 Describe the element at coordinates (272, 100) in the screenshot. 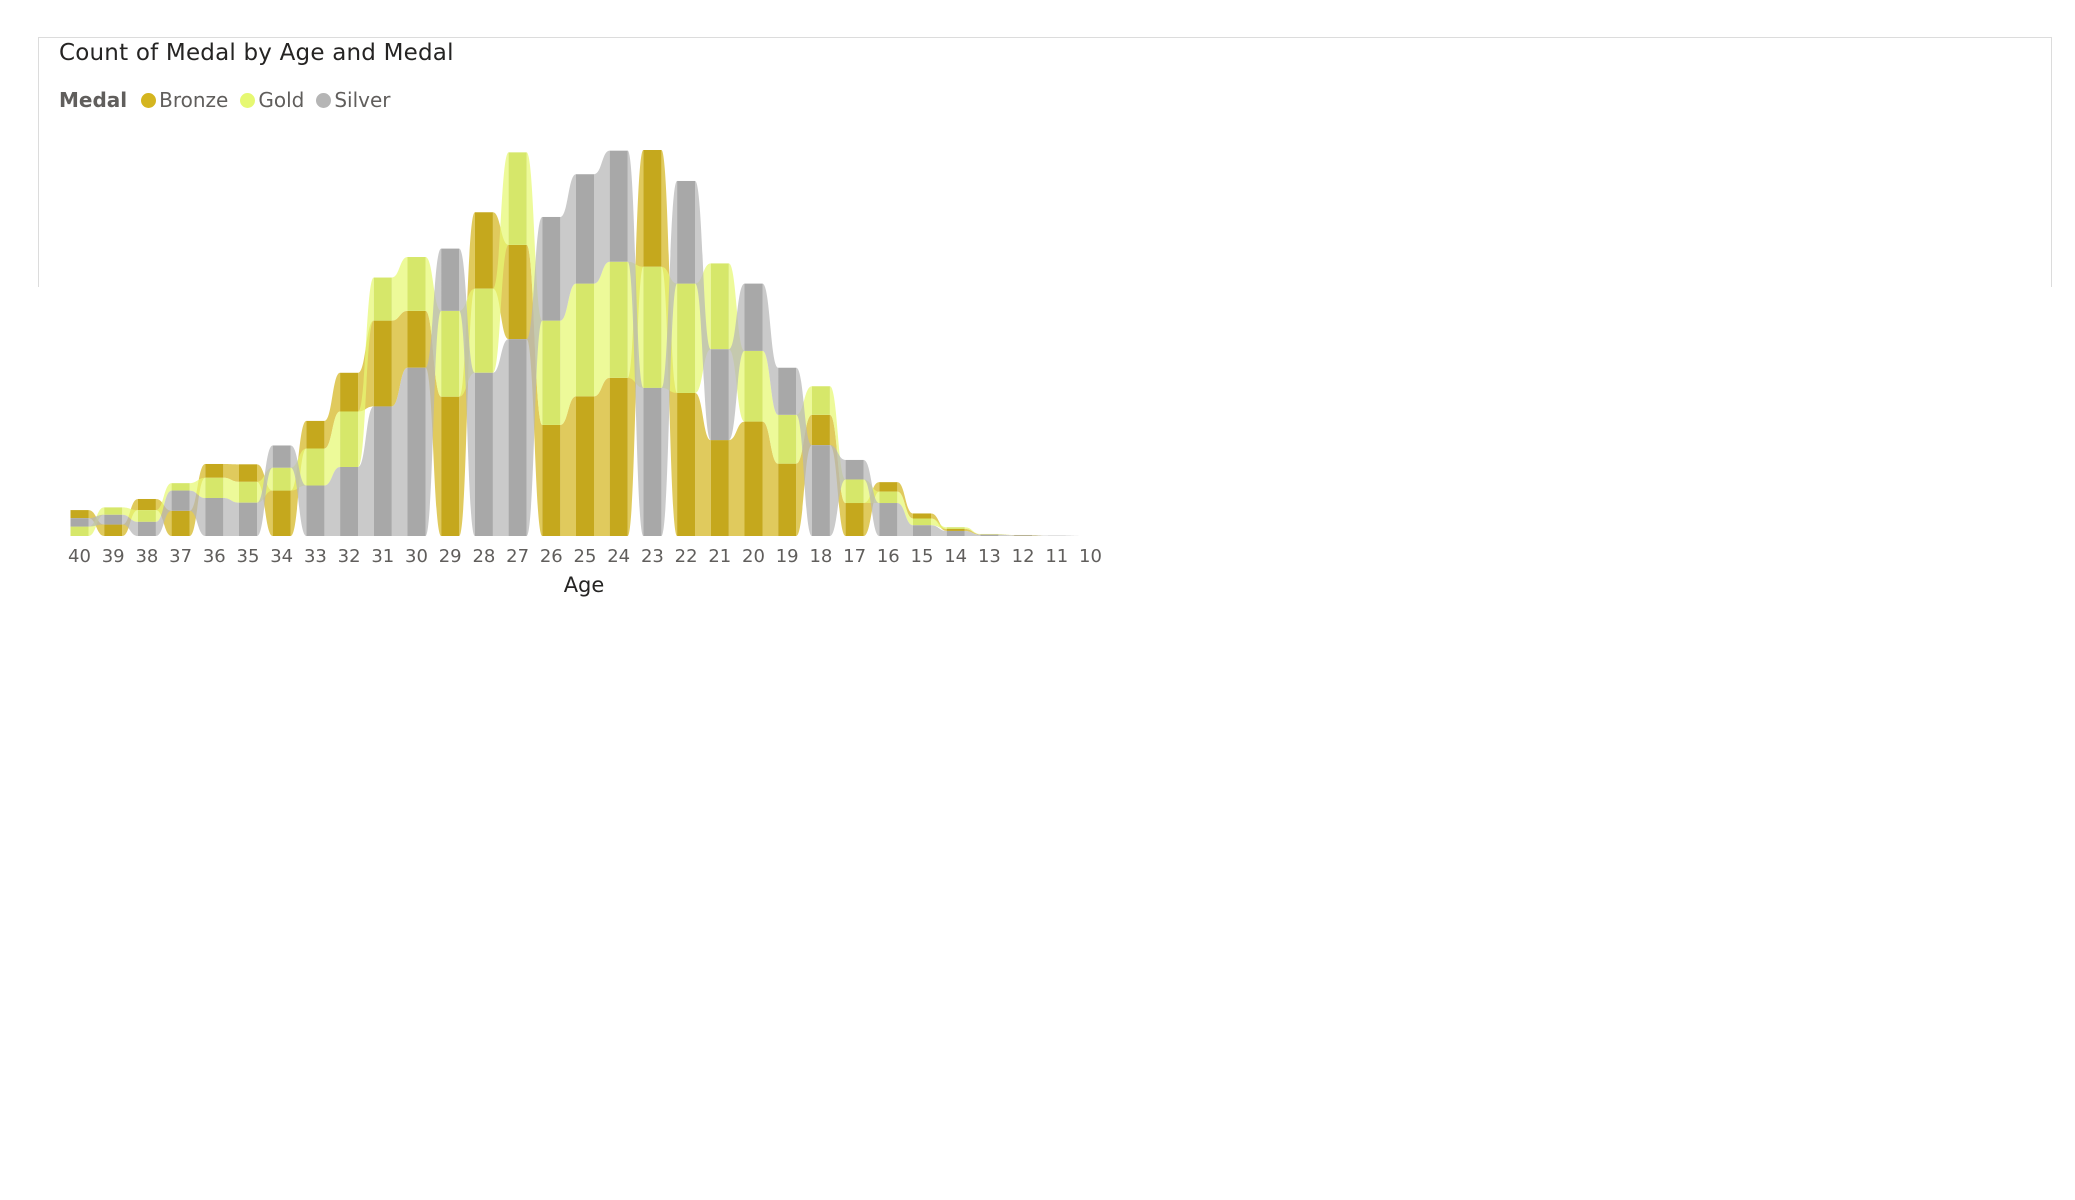

I see `legend-item-gold: Gold` at that location.